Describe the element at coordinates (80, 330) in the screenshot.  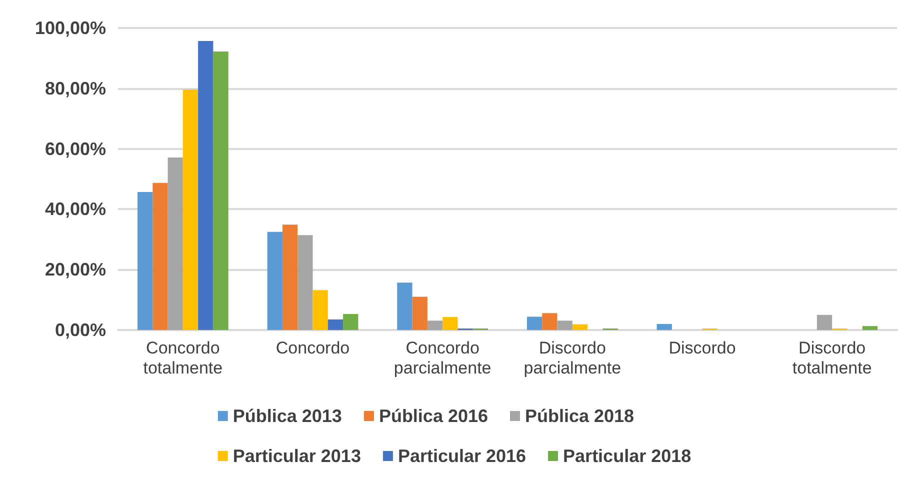
I see `y-tick-label: 0,00%` at that location.